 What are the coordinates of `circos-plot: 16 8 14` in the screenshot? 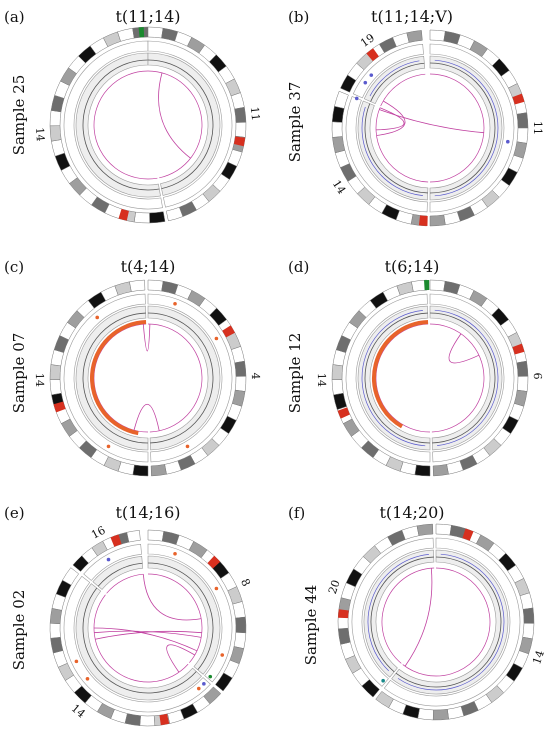 It's located at (151, 625).